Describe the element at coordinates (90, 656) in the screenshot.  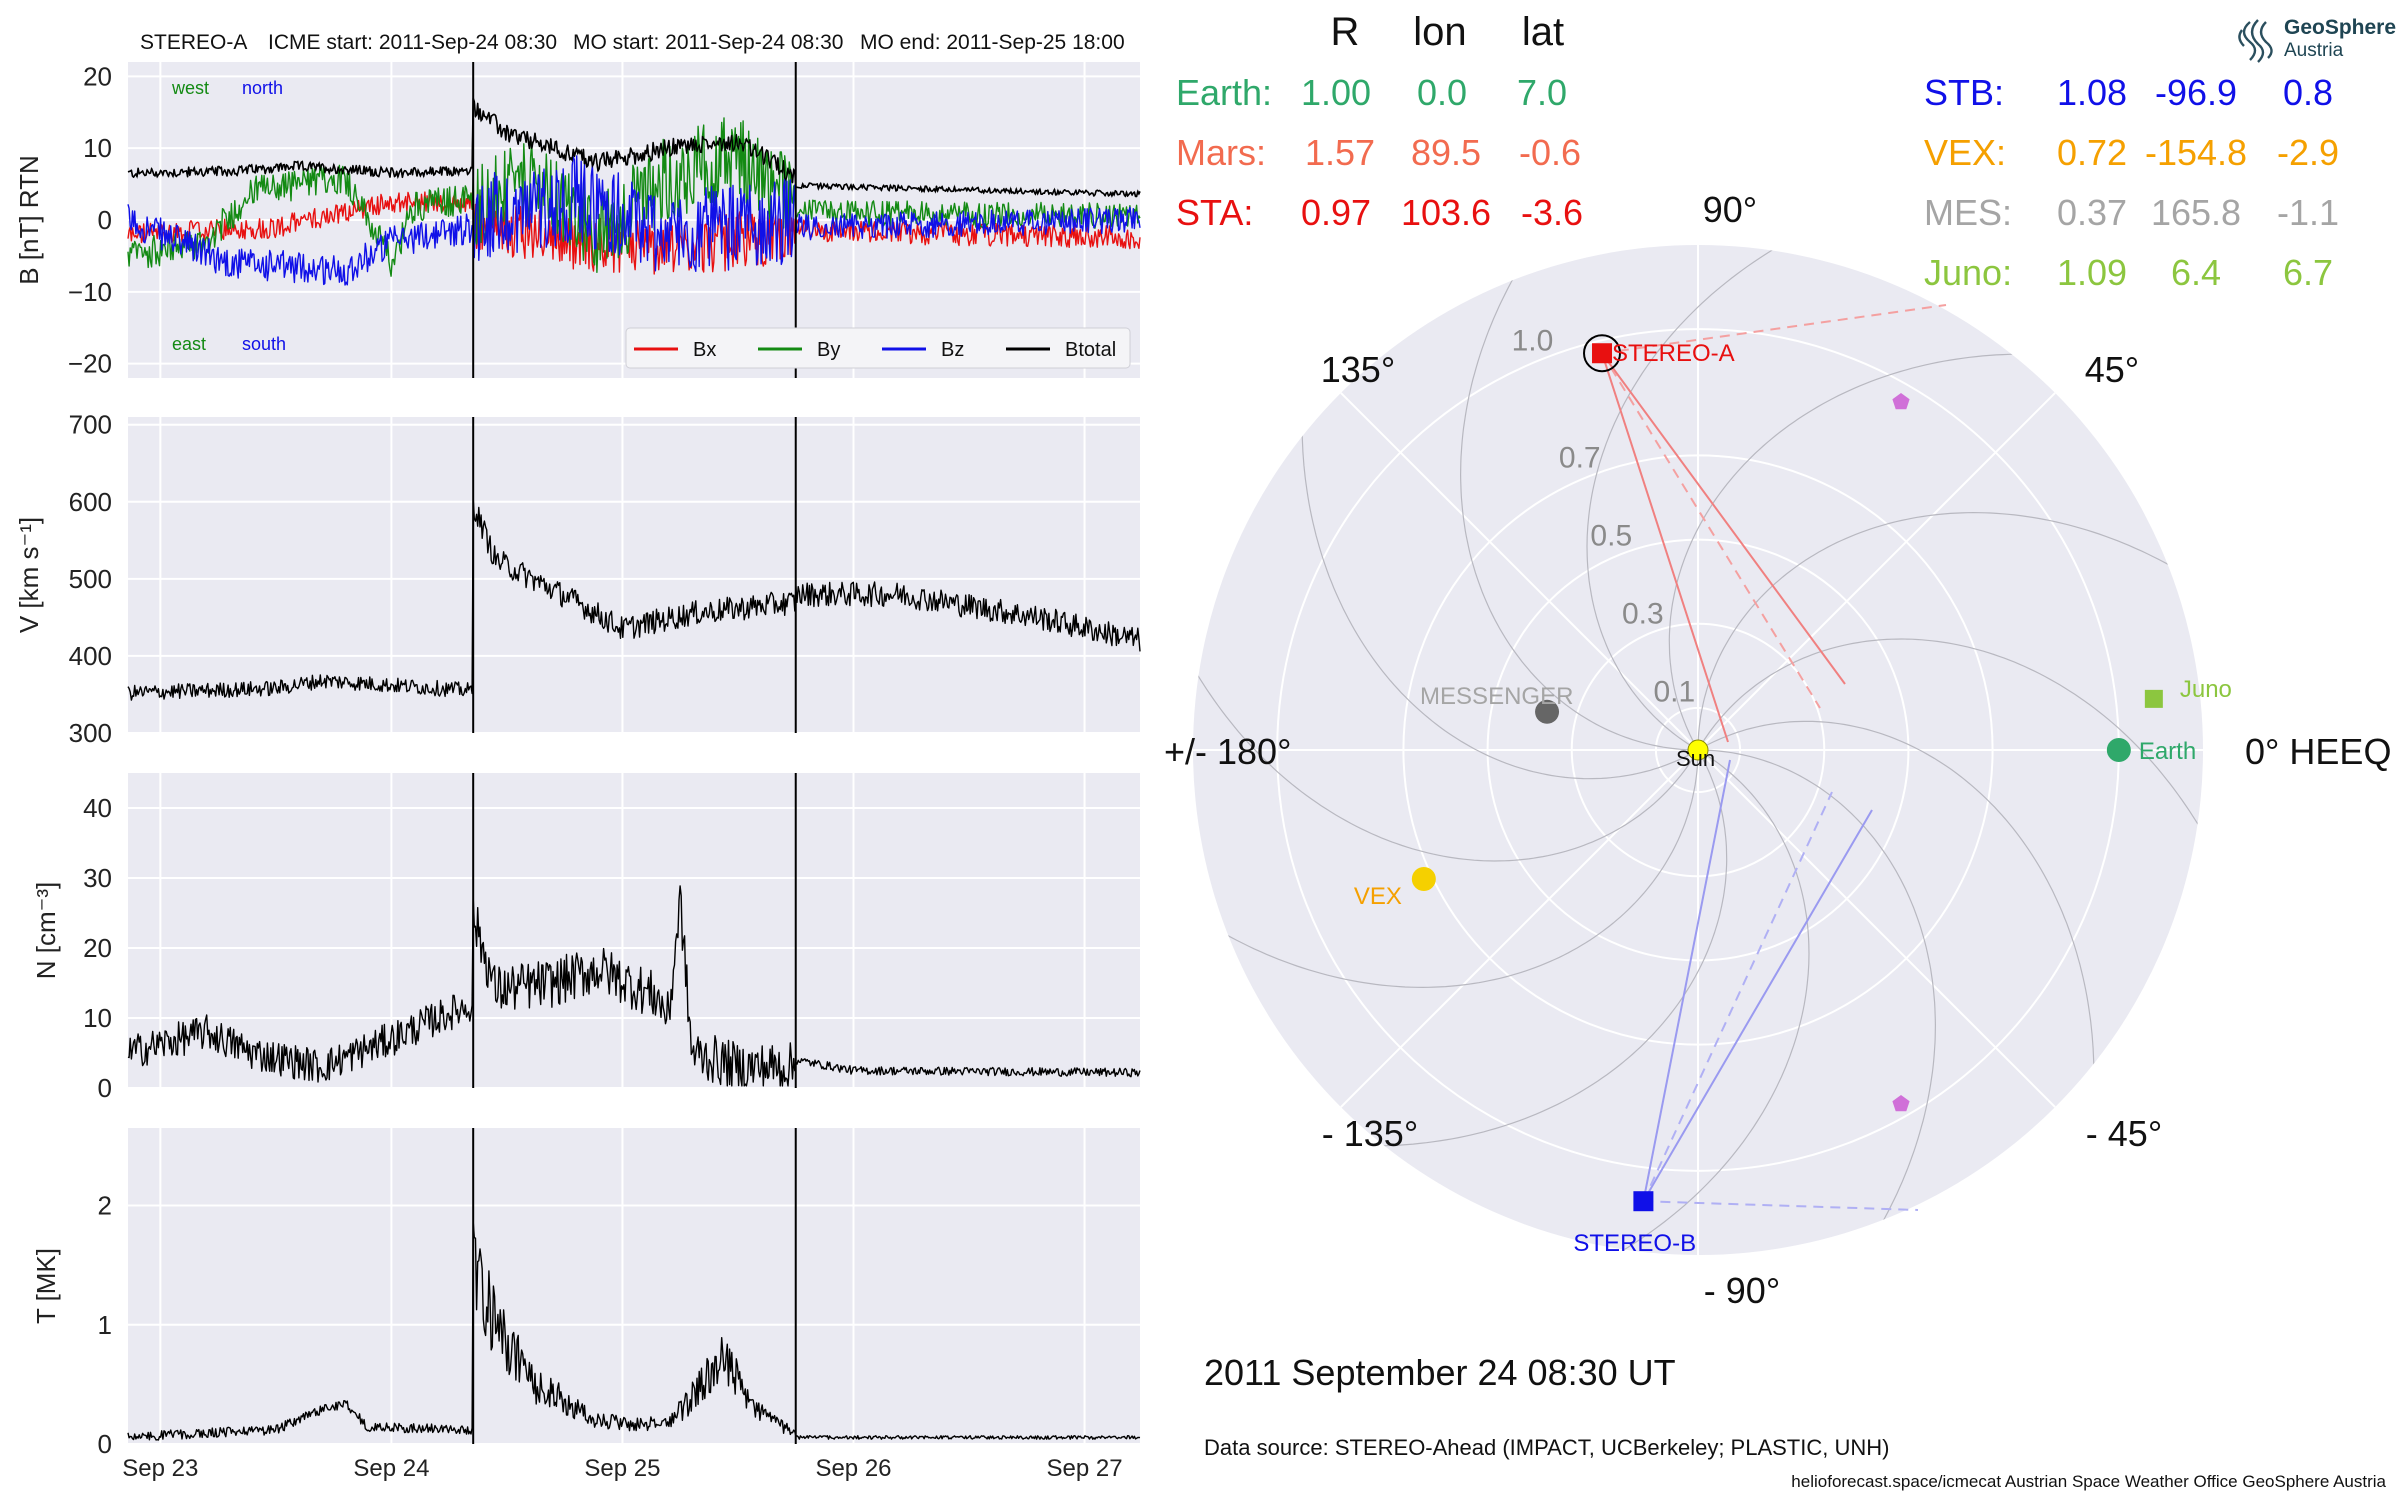
I see `y-tick-label: 400` at that location.